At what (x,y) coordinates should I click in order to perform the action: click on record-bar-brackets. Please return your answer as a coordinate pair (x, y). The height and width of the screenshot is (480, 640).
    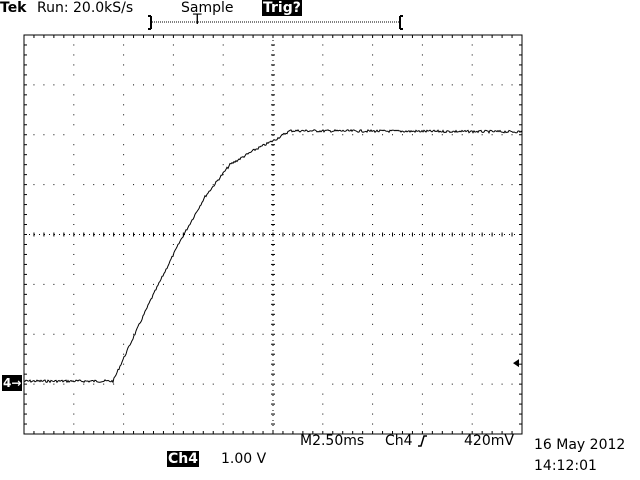
    Looking at the image, I should click on (275, 22).